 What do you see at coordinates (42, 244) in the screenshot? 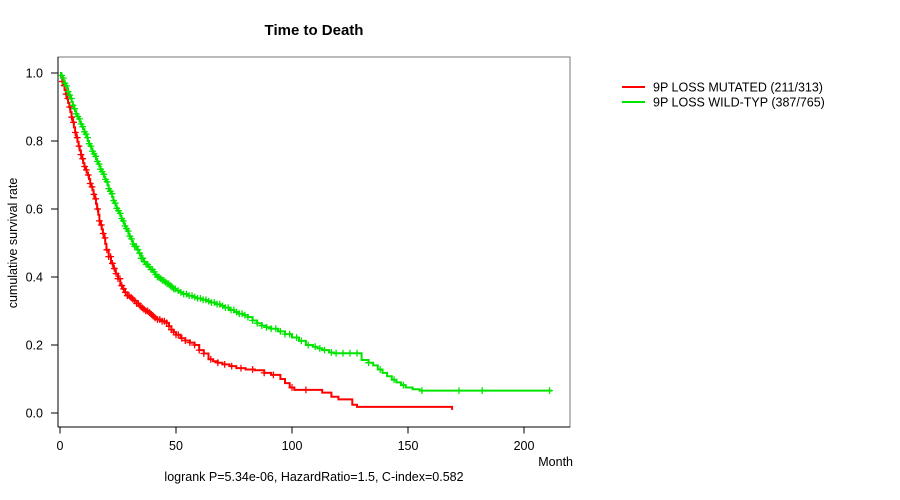
I see `y-axis-ticks: 0.0 0.2 0.4 0.6 0.8 1.0` at bounding box center [42, 244].